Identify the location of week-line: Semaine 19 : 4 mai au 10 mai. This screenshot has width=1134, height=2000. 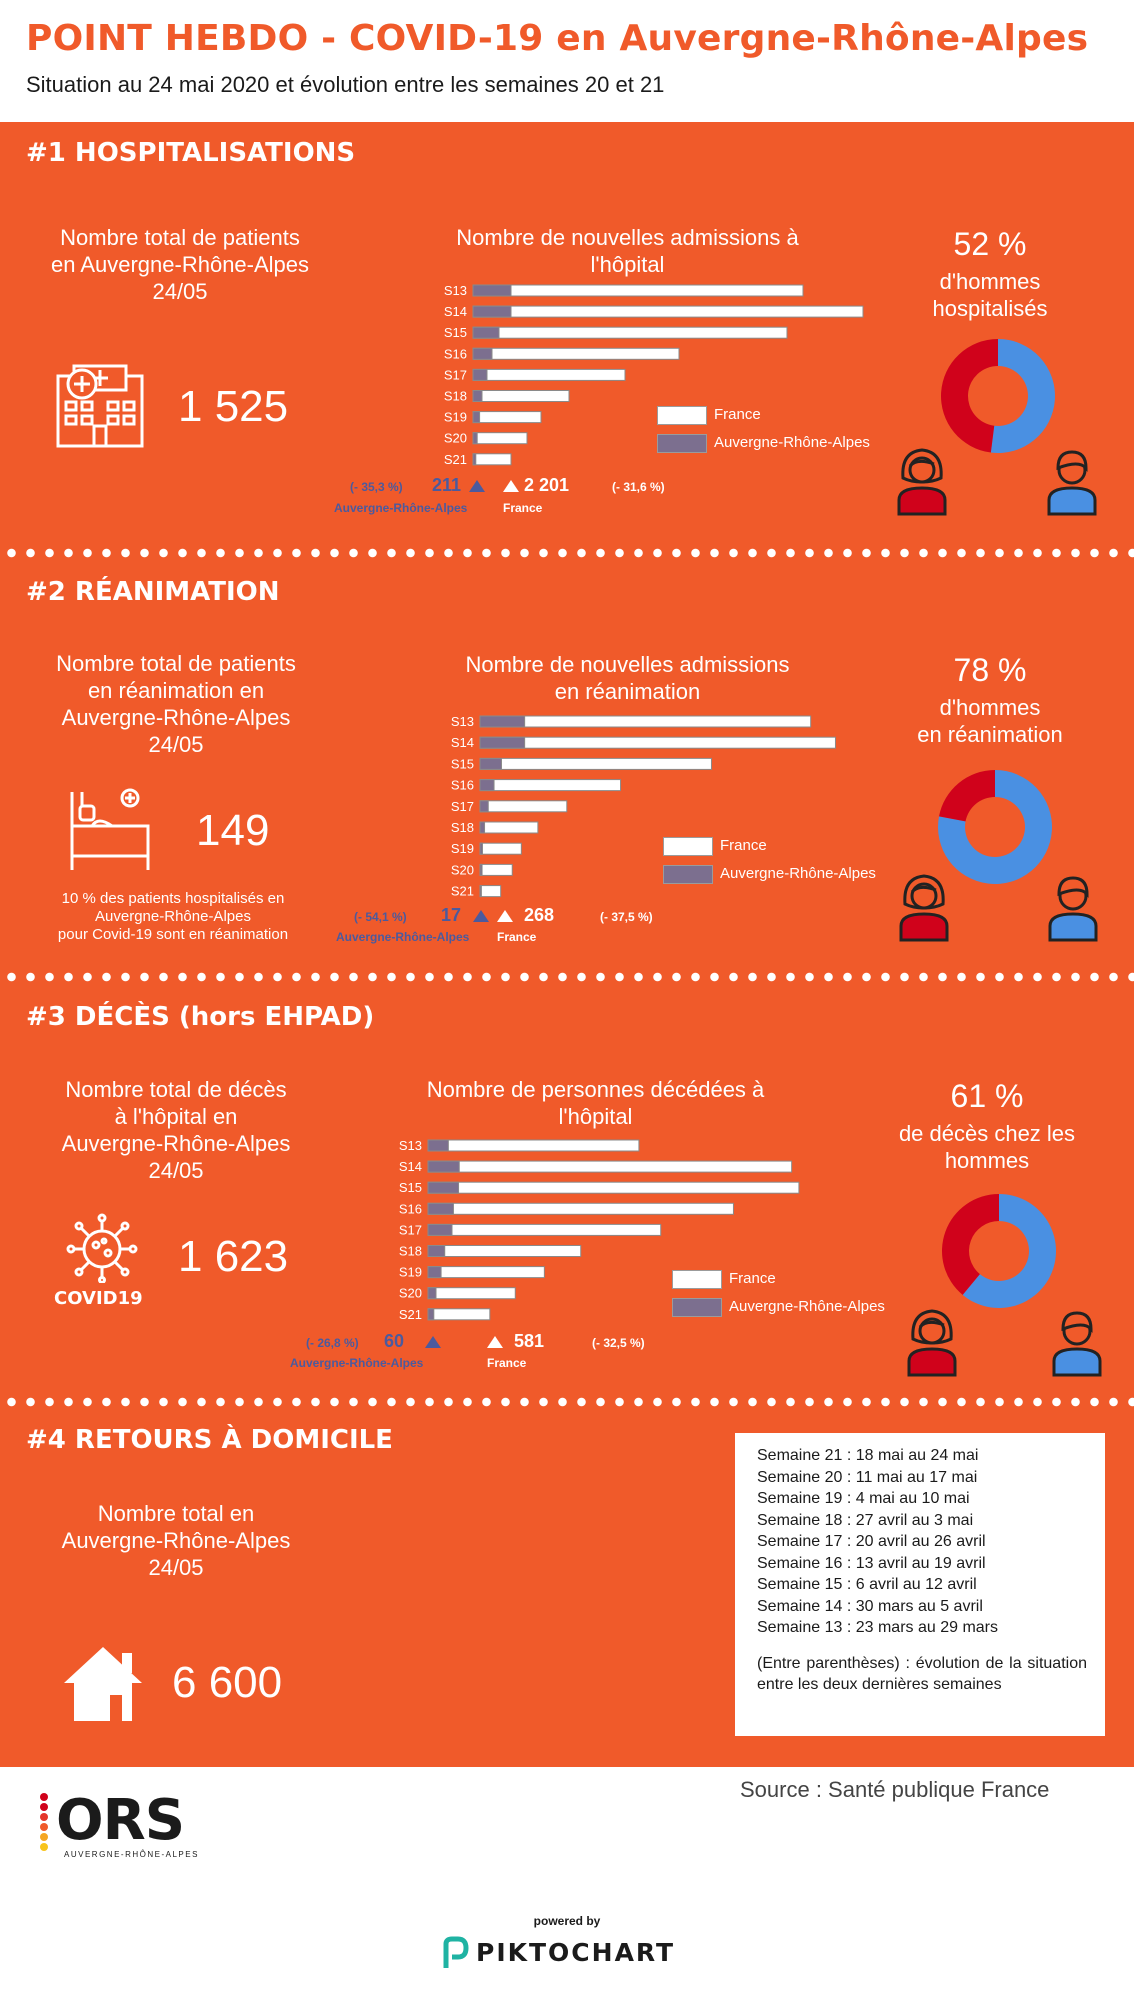
(863, 1498).